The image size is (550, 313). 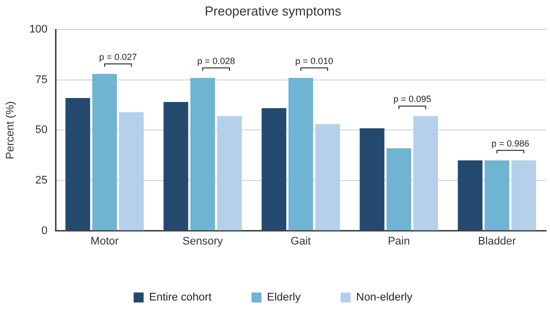 I want to click on y-tick-label: 100, so click(x=38, y=30).